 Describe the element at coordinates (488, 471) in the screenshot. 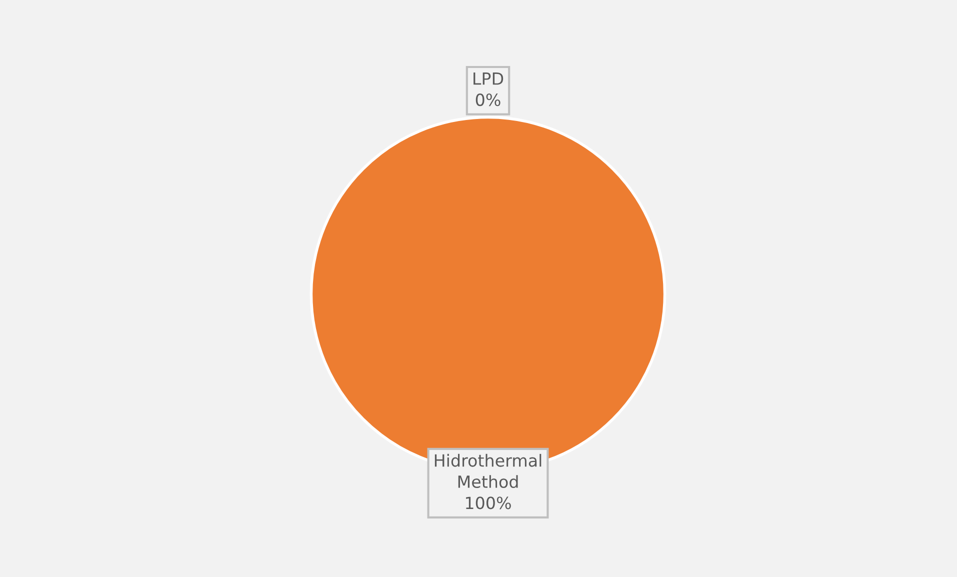

I see `slice-label: Hidrothermal Method` at that location.